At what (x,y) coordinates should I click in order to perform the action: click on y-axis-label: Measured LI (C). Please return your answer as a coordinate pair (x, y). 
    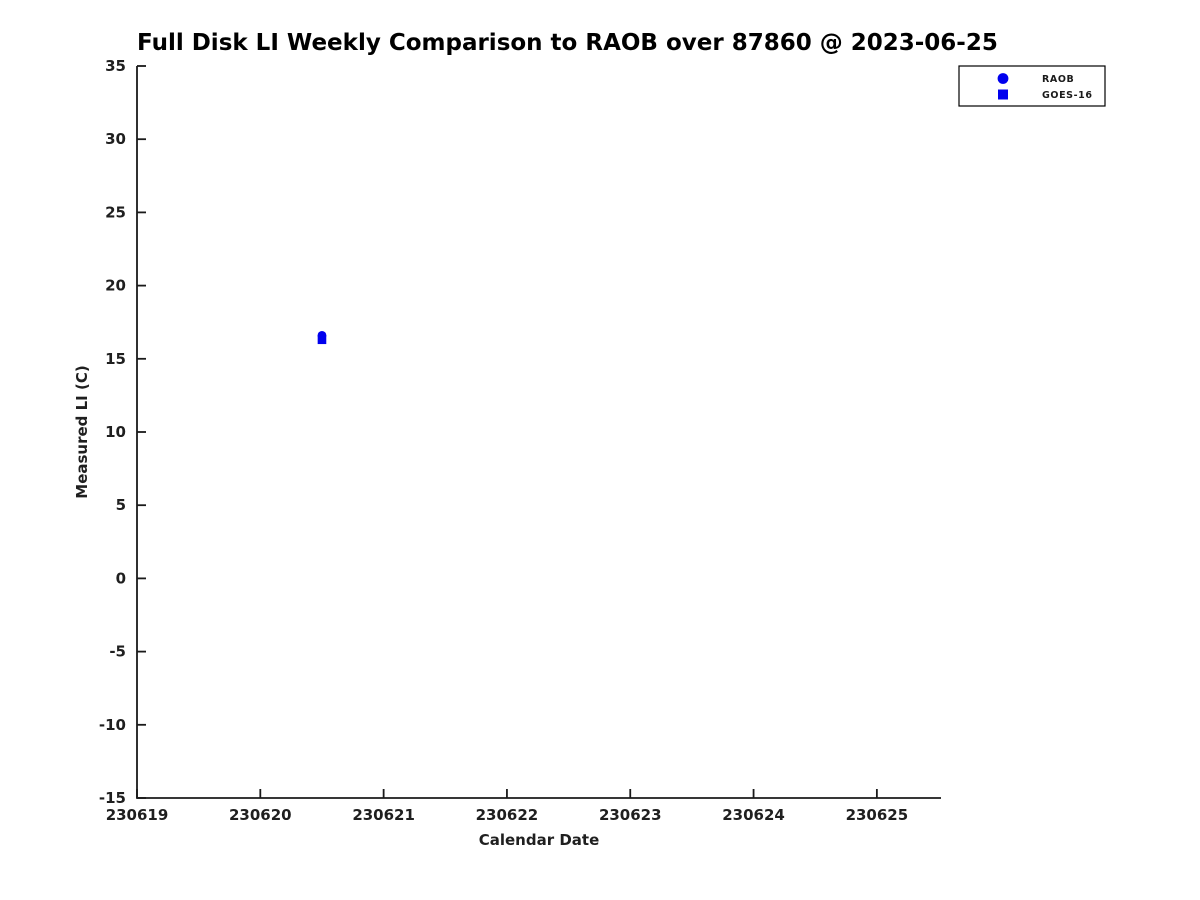
    Looking at the image, I should click on (82, 432).